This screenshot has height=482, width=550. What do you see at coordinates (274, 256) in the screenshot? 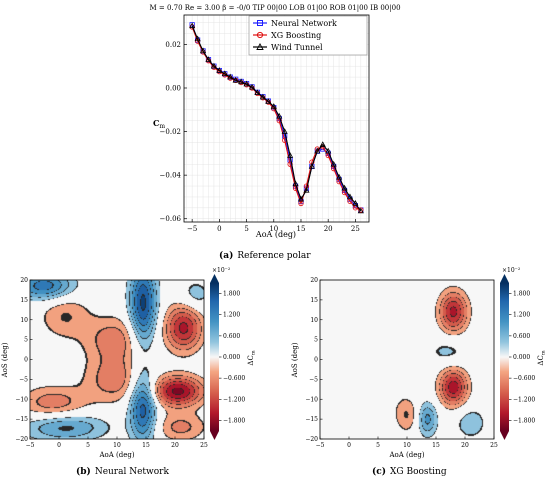
I see `caption-a-text: Reference polar` at bounding box center [274, 256].